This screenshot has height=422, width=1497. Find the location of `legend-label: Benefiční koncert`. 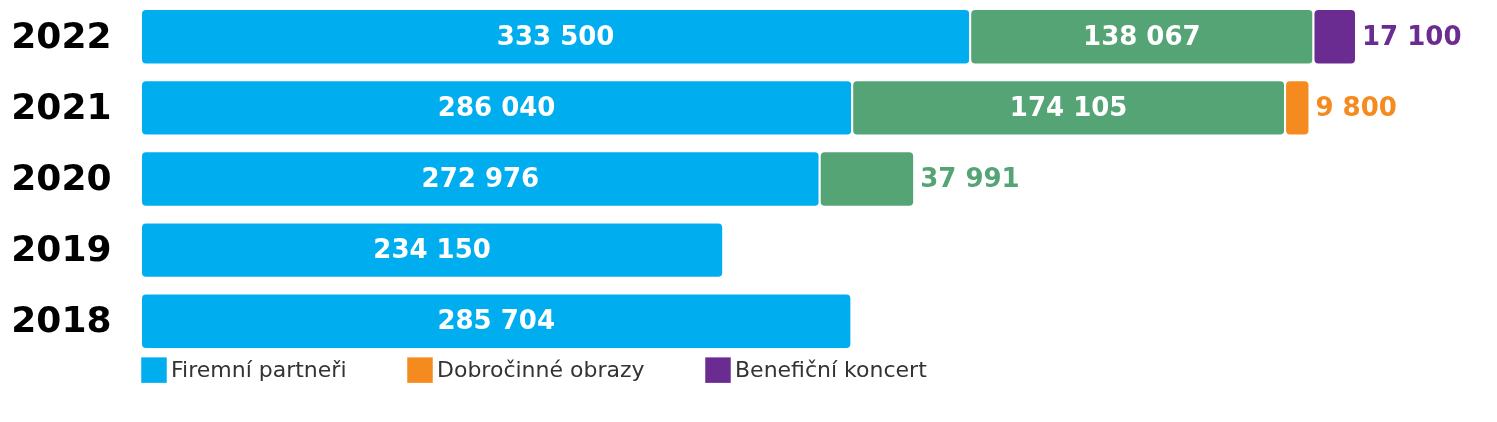

legend-label: Benefiční koncert is located at coordinates (831, 370).